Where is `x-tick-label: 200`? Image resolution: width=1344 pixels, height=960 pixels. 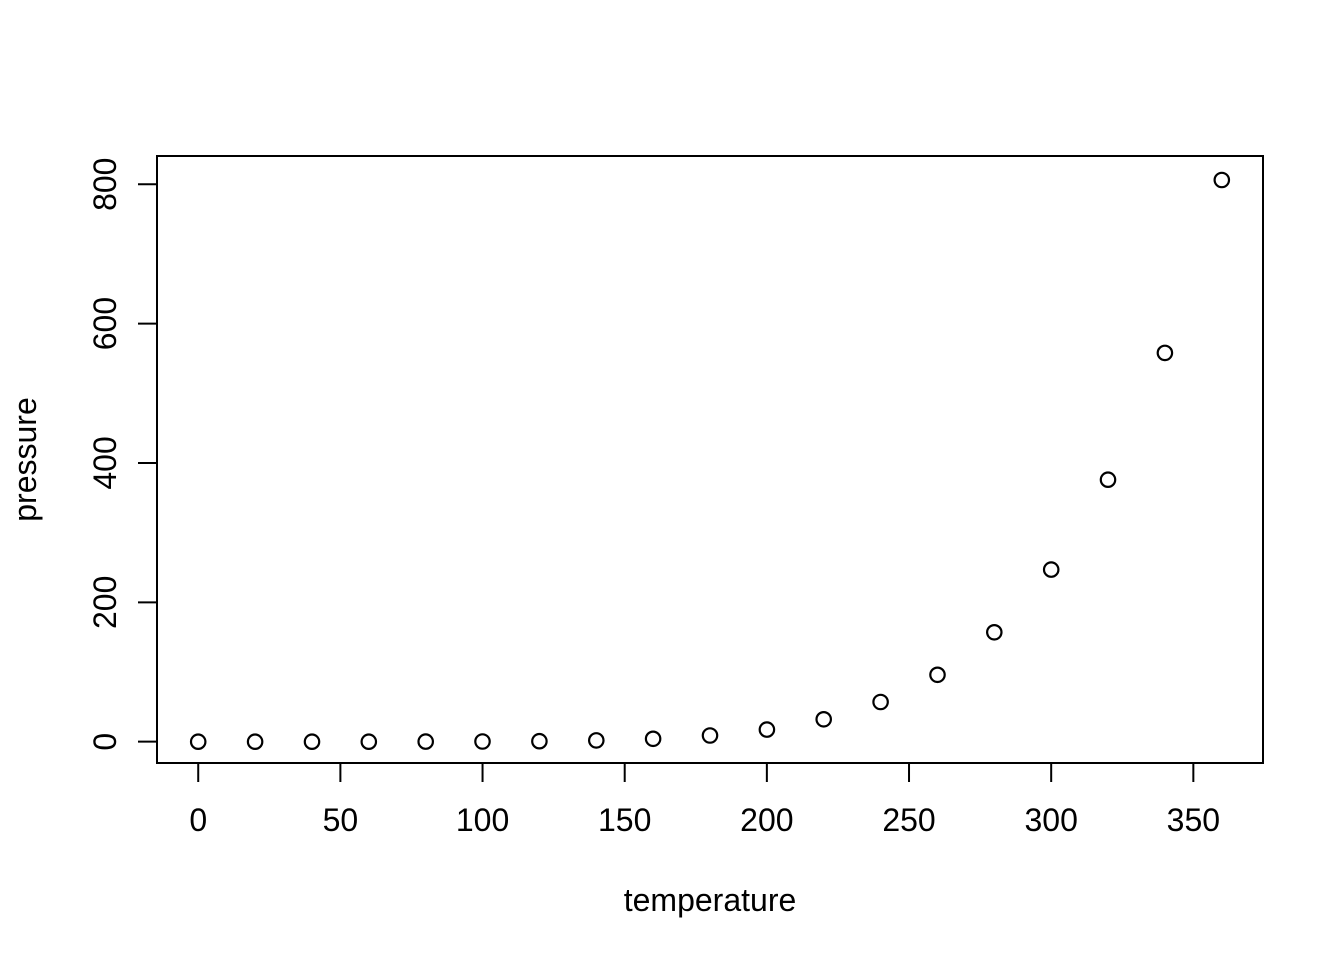
x-tick-label: 200 is located at coordinates (766, 820).